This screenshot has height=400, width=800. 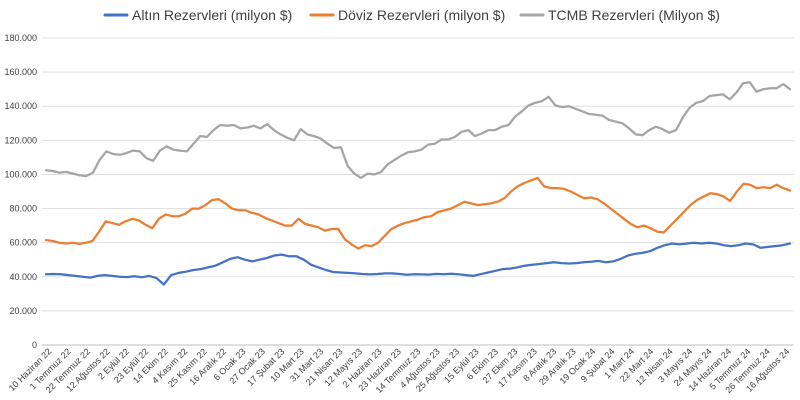 What do you see at coordinates (20, 72) in the screenshot?
I see `y-tick-label: 160.000` at bounding box center [20, 72].